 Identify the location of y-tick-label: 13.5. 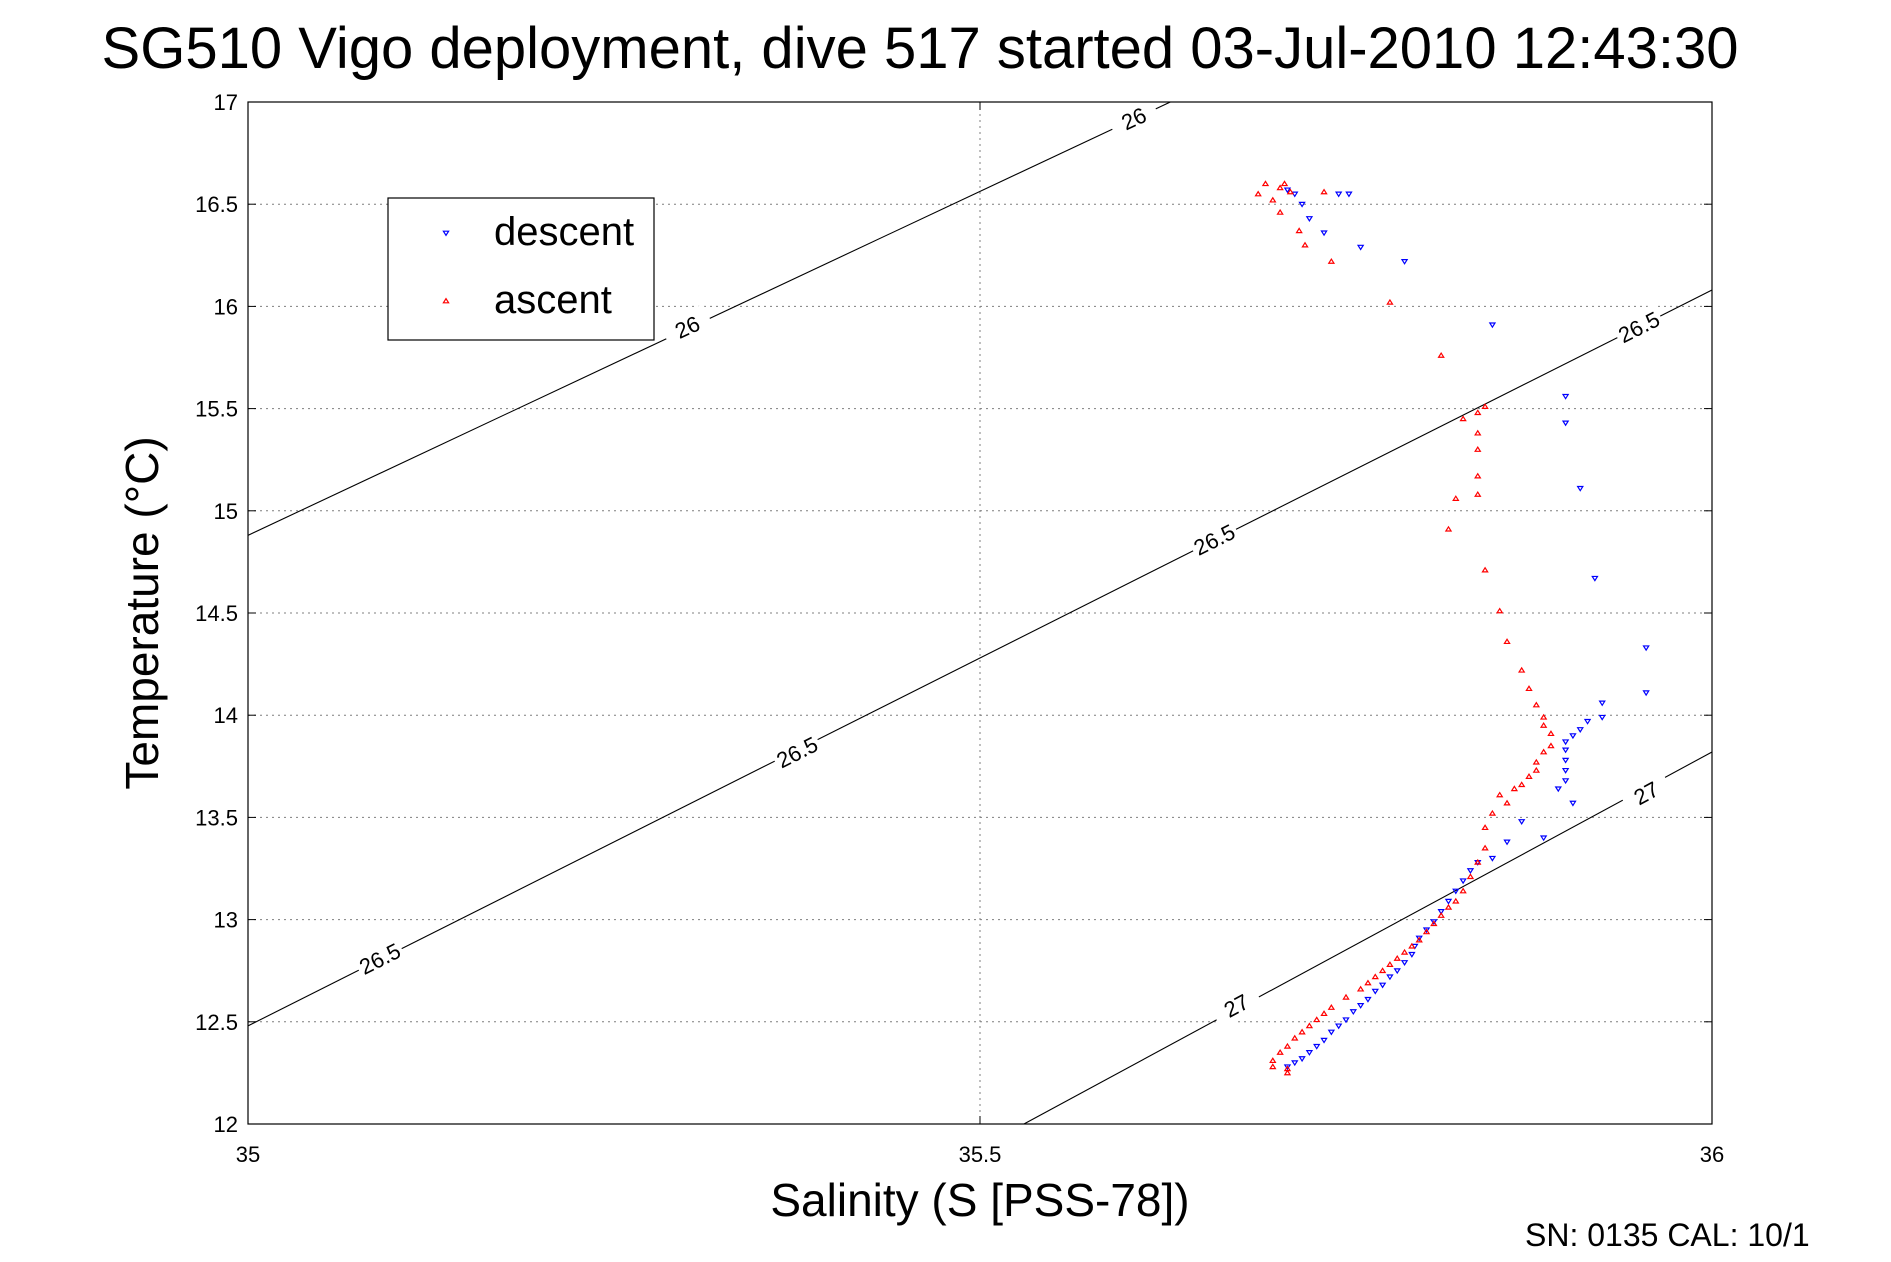
(216, 817).